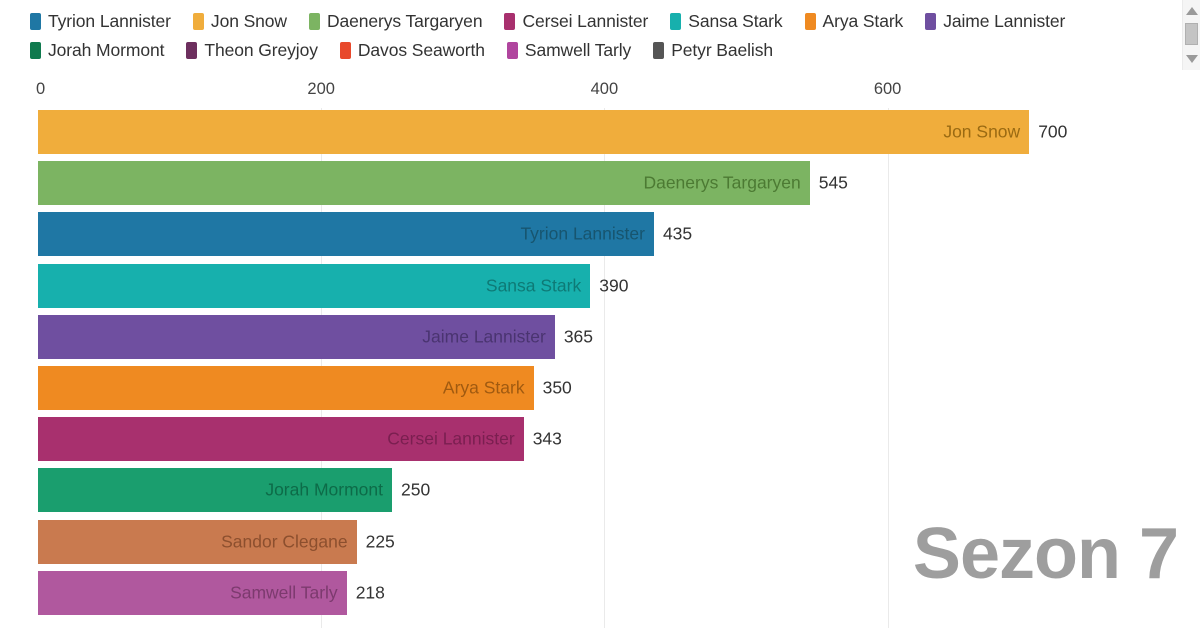  I want to click on legend-item: Petyr Baelish, so click(713, 50).